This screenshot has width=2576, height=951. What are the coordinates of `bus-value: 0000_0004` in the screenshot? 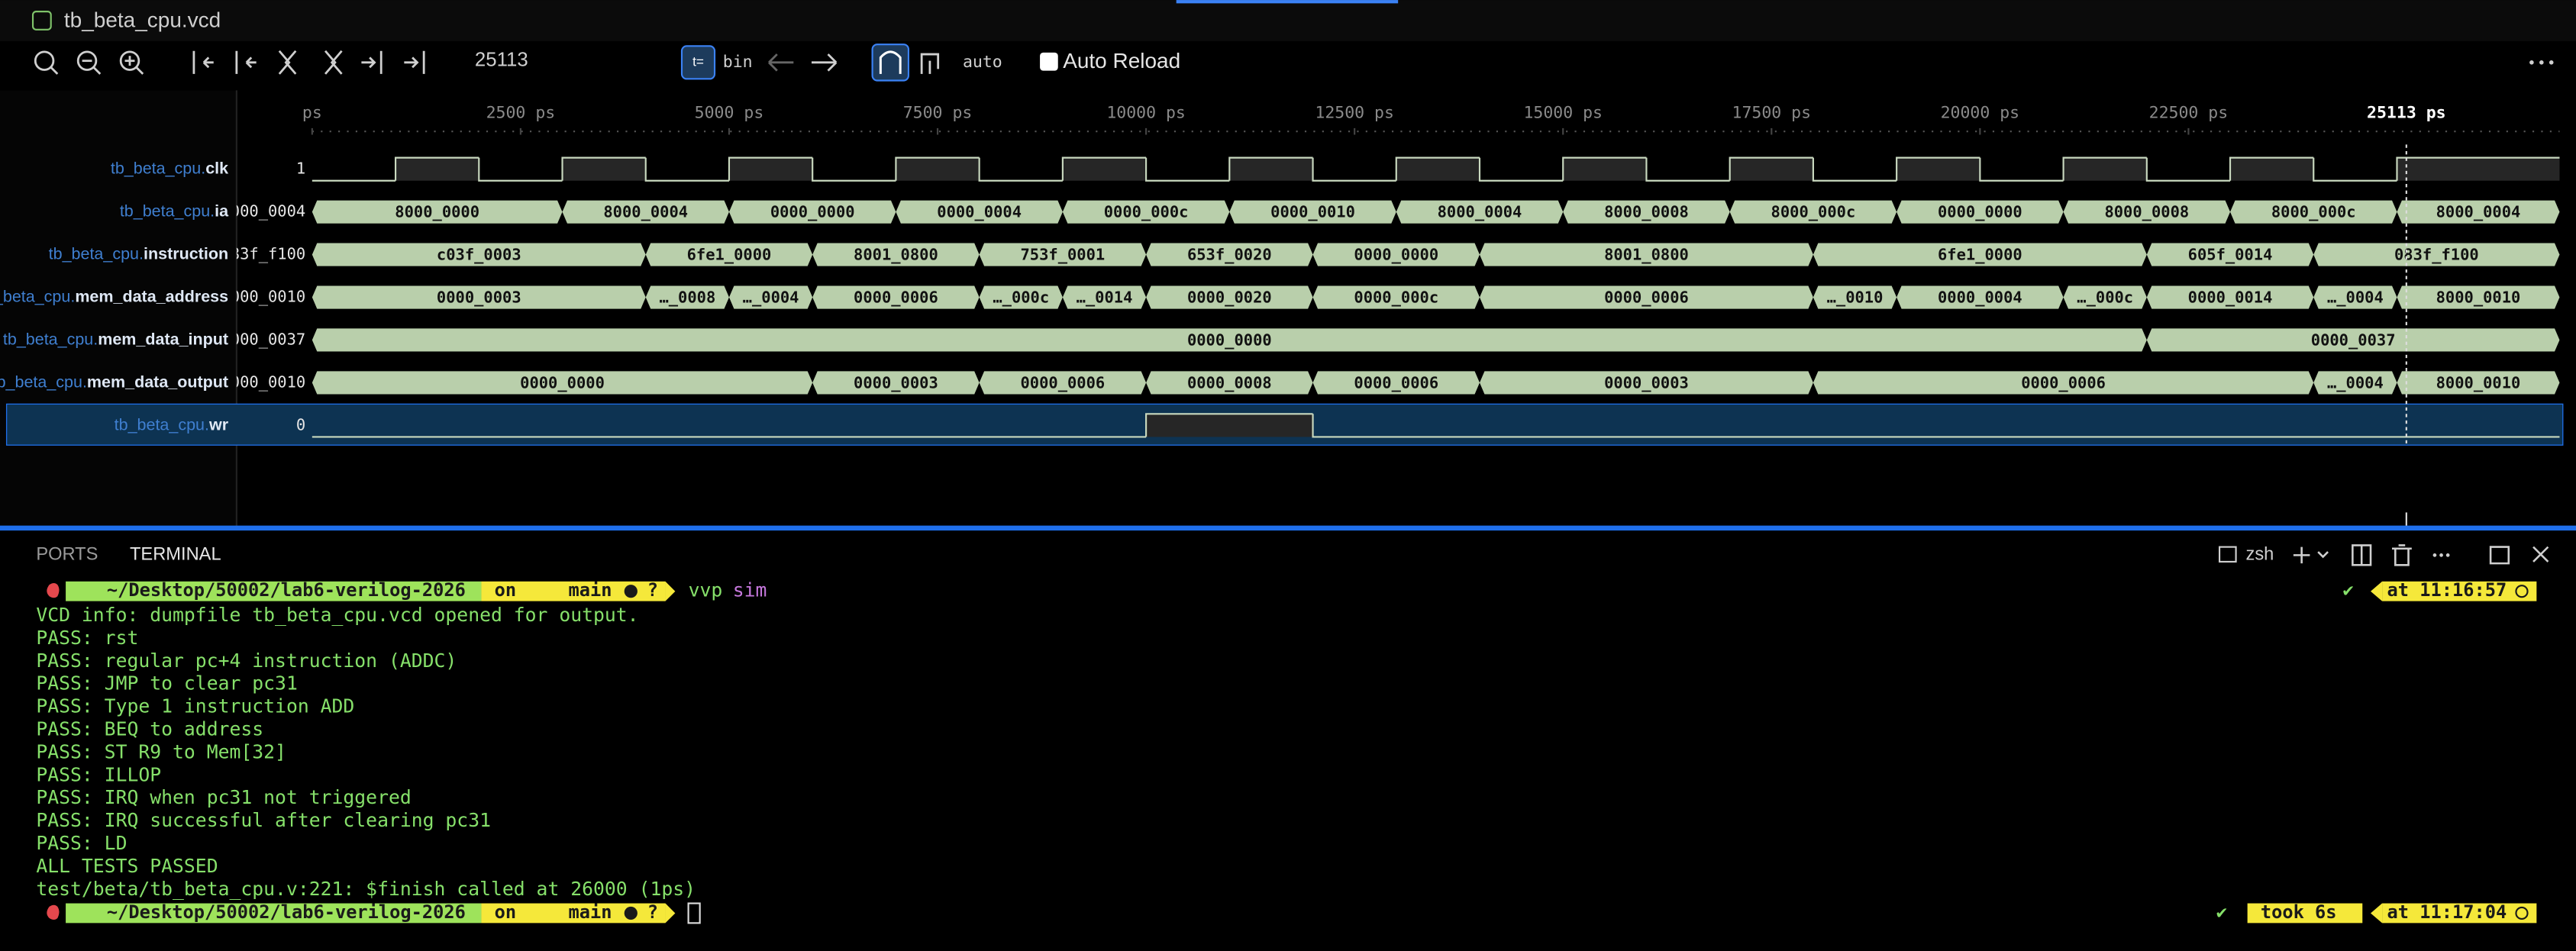 It's located at (1980, 298).